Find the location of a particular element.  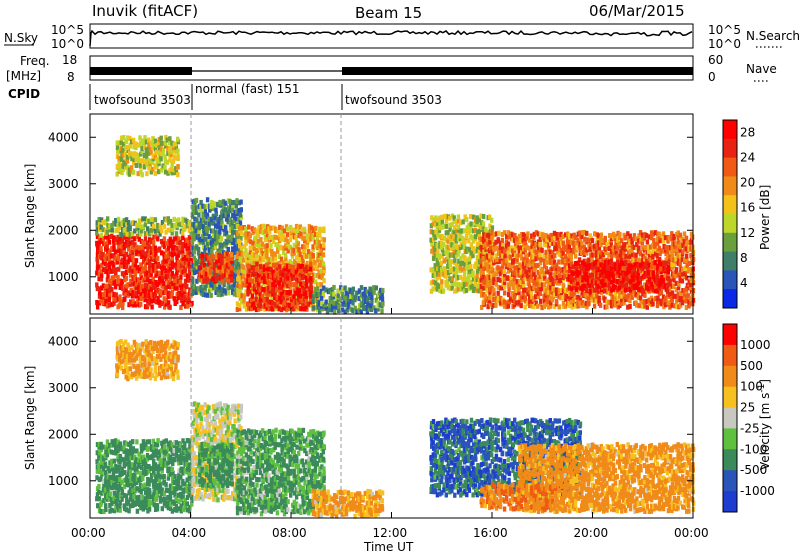

station-title: Inuvik (fitACF) is located at coordinates (145, 11).